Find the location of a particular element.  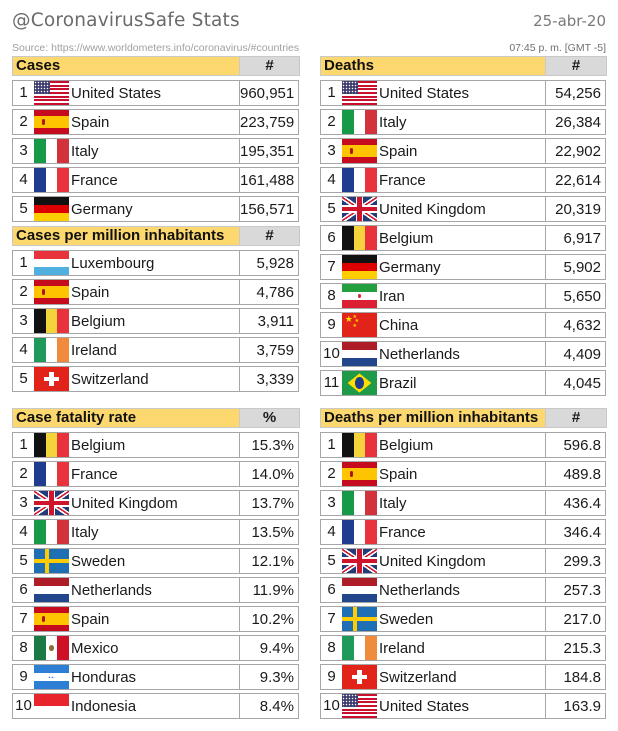

country-name: Brazil is located at coordinates (461, 383).